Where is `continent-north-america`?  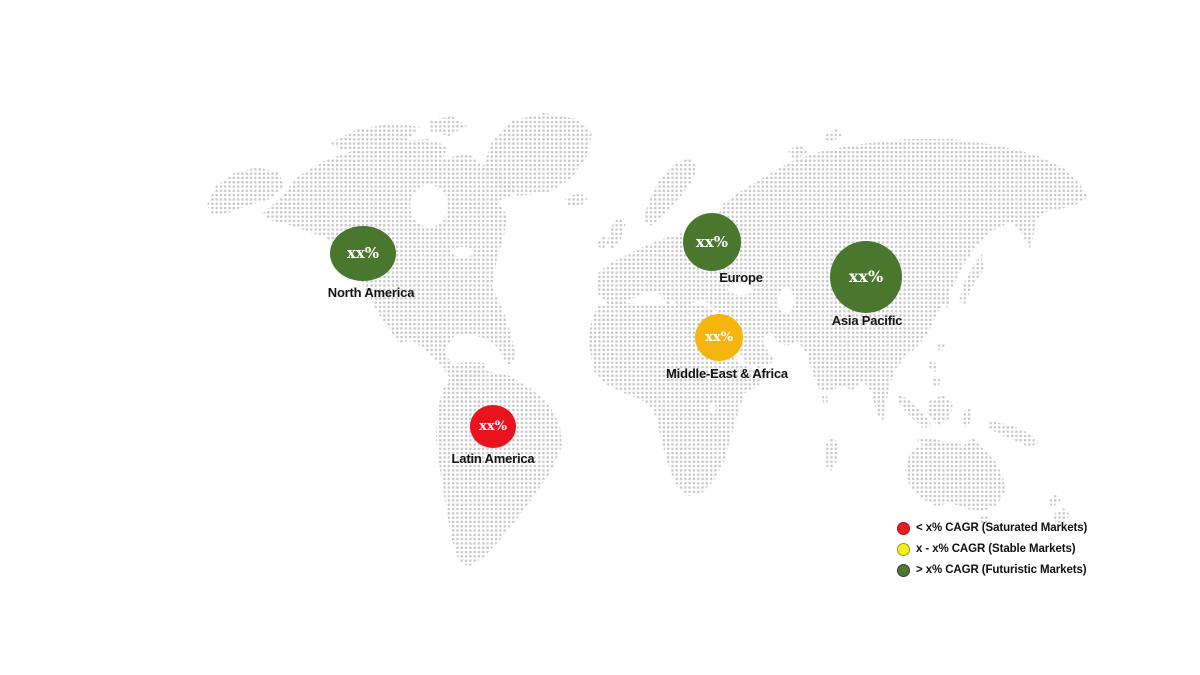
continent-north-america is located at coordinates (389, 273).